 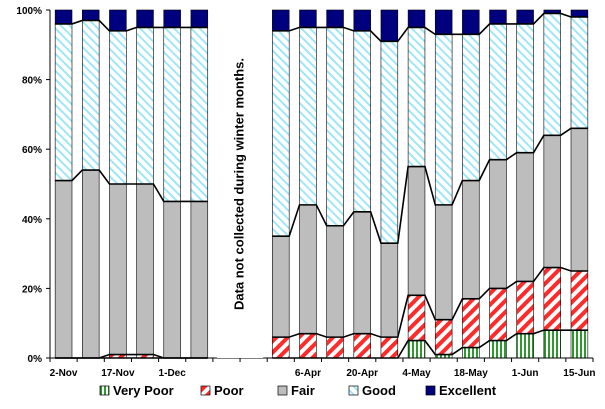 What do you see at coordinates (229, 390) in the screenshot?
I see `legend-label: Poor` at bounding box center [229, 390].